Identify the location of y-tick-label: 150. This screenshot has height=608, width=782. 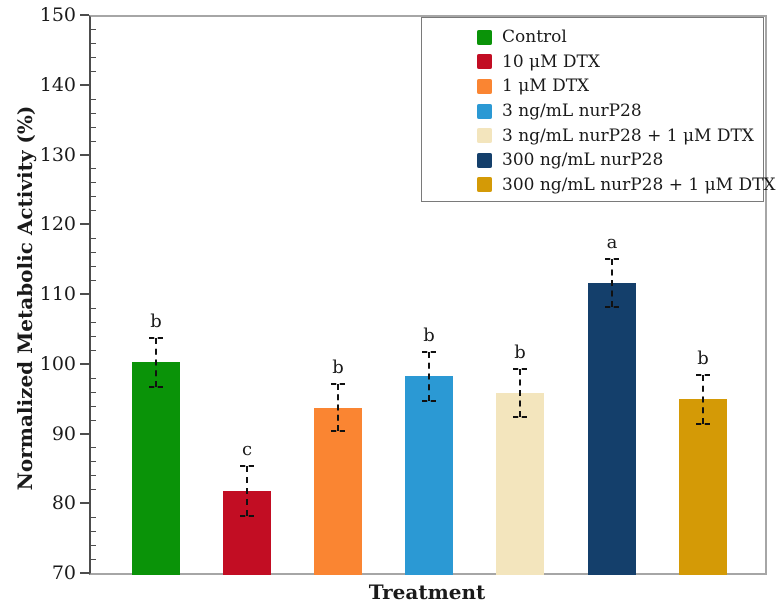
(57, 15).